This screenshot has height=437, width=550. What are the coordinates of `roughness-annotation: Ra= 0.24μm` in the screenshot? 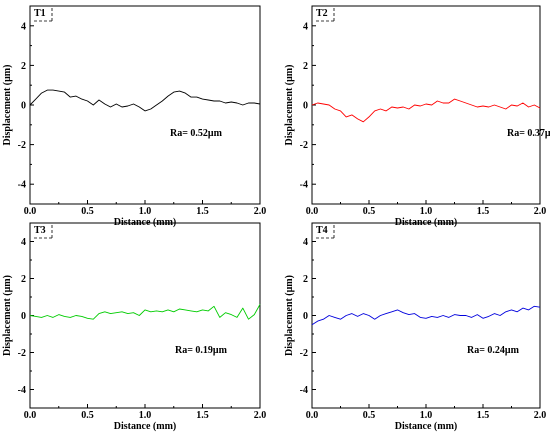 It's located at (493, 350).